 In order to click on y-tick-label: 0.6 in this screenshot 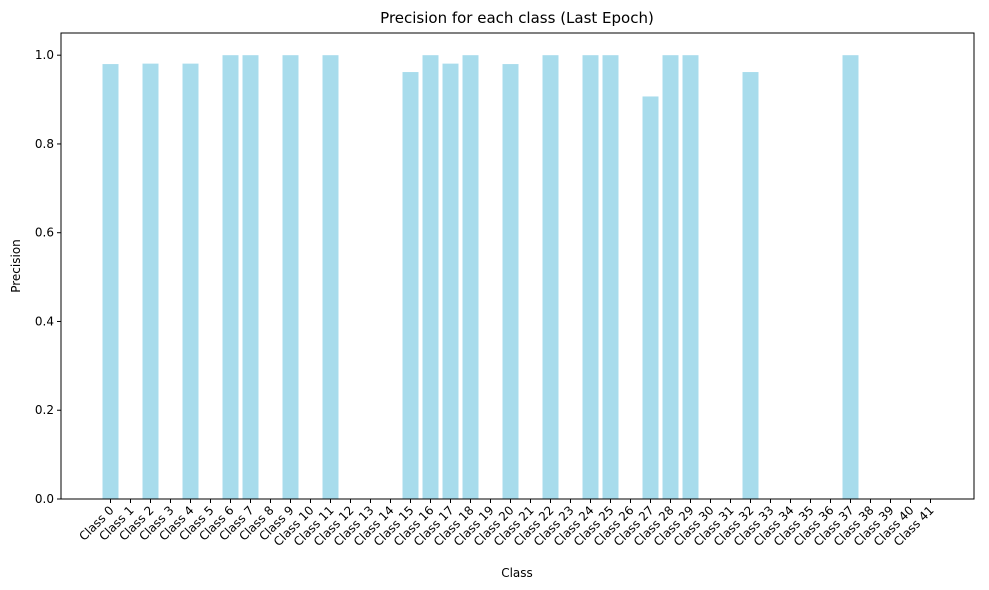, I will do `click(44, 233)`.